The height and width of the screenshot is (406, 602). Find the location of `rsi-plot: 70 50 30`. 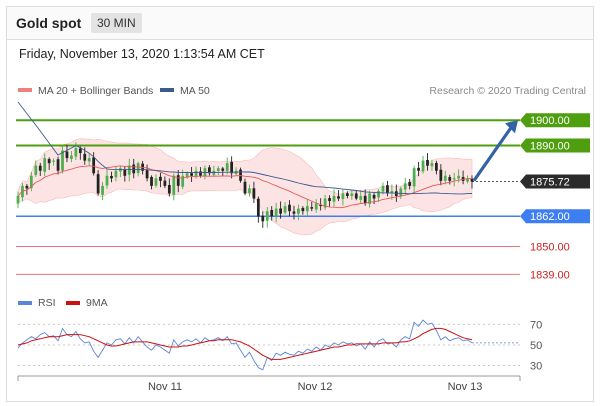

rsi-plot: 70 50 30 is located at coordinates (279, 346).